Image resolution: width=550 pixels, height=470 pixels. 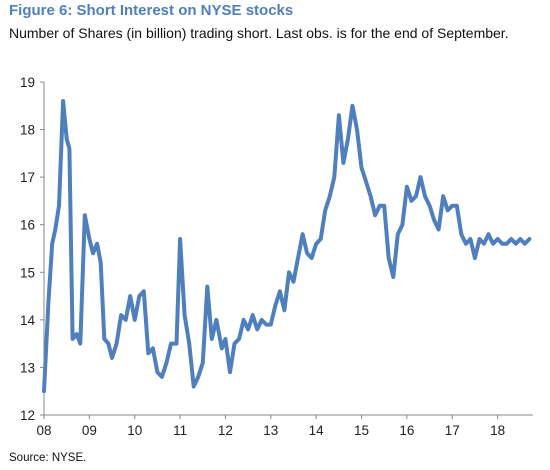 What do you see at coordinates (361, 430) in the screenshot?
I see `x-tick-label: 15` at bounding box center [361, 430].